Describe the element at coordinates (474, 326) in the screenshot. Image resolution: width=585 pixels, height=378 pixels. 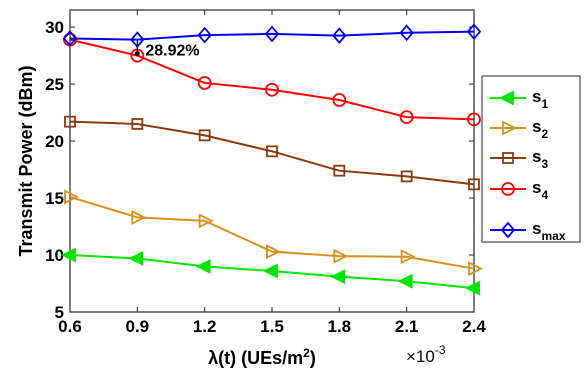
I see `x-tick-label: 2.4` at that location.